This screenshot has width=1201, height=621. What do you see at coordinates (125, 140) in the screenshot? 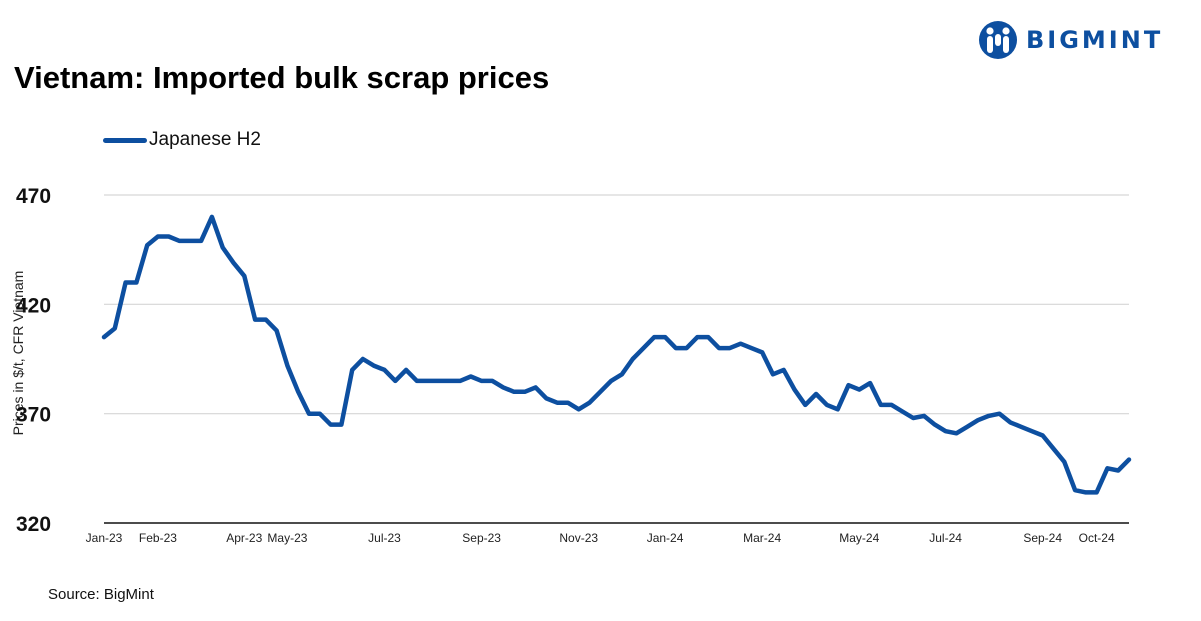
I see `legend-swatch` at bounding box center [125, 140].